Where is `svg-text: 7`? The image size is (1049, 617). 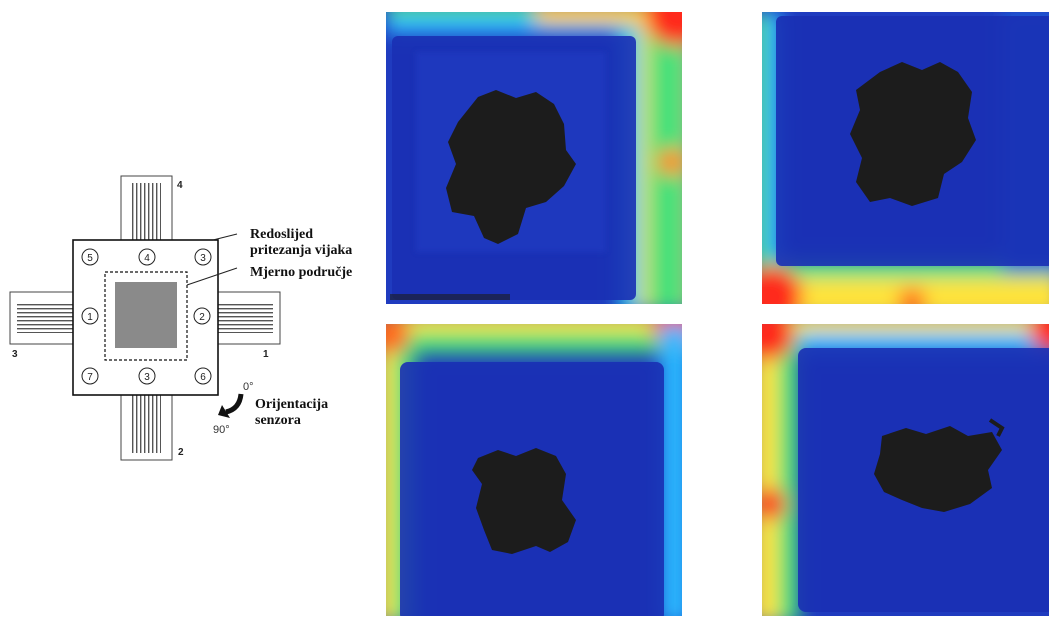 svg-text: 7 is located at coordinates (90, 377).